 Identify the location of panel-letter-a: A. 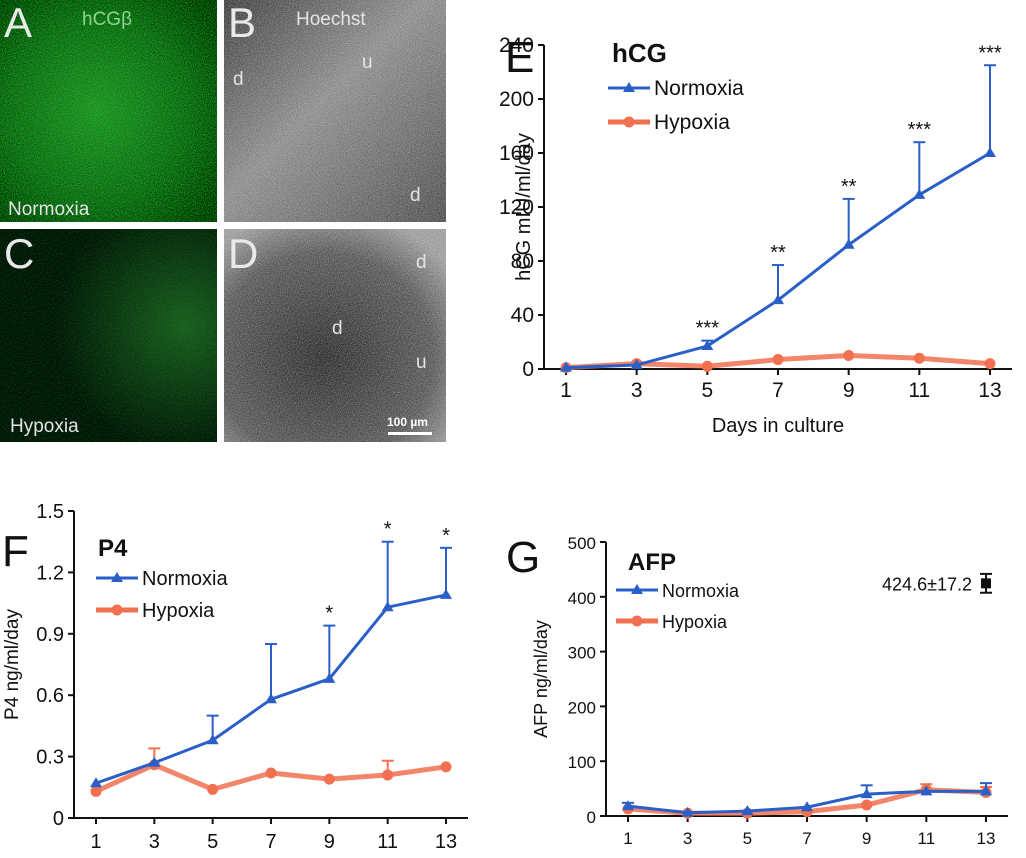
(18, 23).